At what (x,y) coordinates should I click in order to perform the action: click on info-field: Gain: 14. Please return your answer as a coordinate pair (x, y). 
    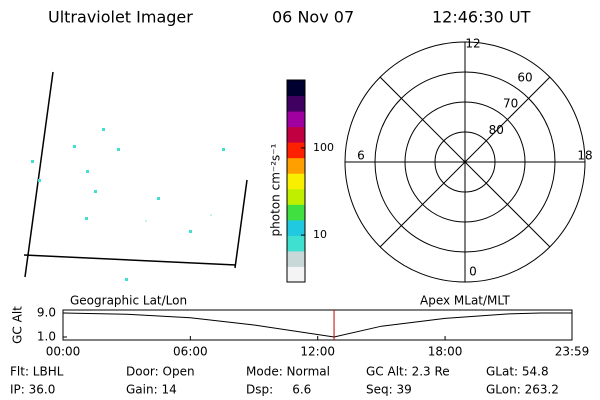
    Looking at the image, I should click on (151, 390).